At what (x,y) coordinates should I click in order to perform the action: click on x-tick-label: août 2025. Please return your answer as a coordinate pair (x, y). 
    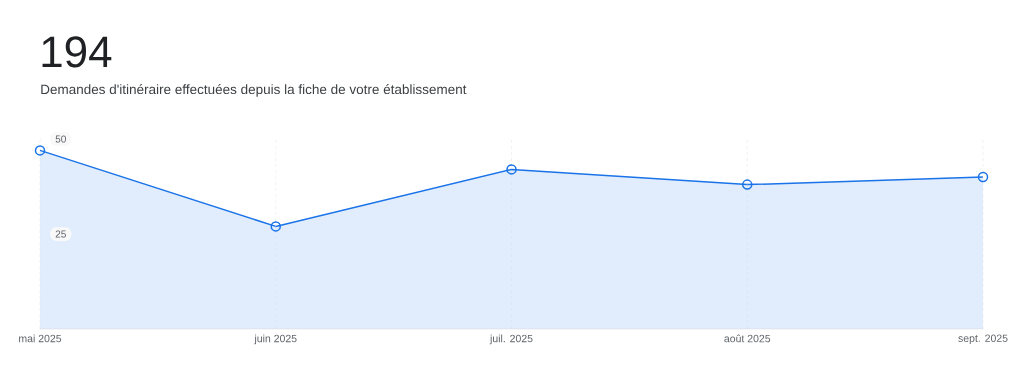
    Looking at the image, I should click on (747, 338).